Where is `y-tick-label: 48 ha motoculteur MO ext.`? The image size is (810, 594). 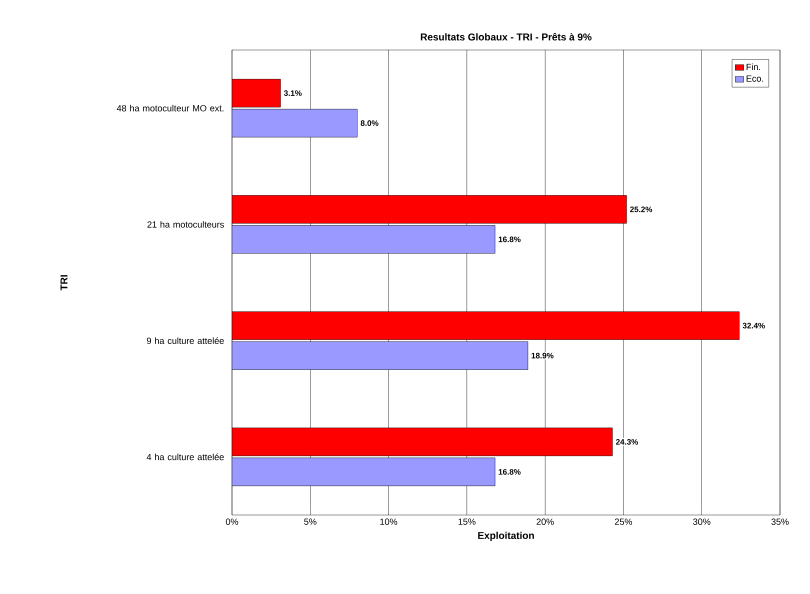
y-tick-label: 48 ha motoculteur MO ext. is located at coordinates (170, 108).